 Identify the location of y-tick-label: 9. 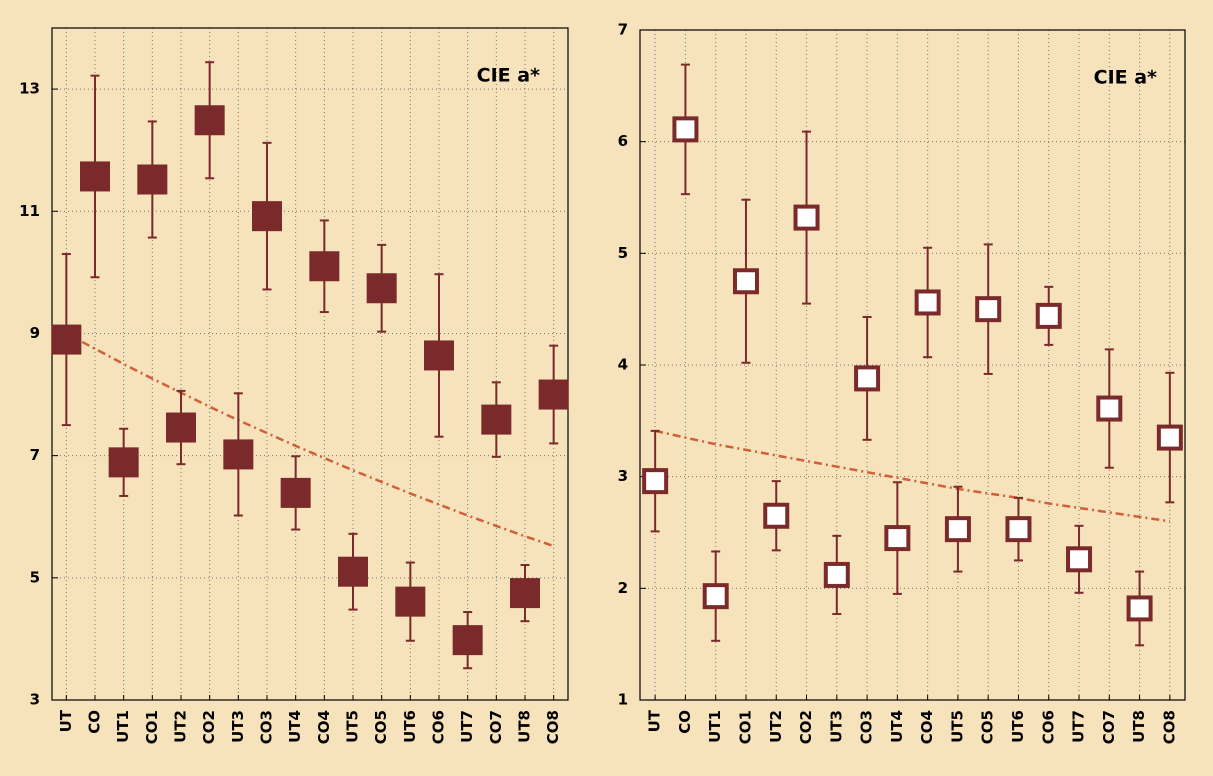
(35, 333).